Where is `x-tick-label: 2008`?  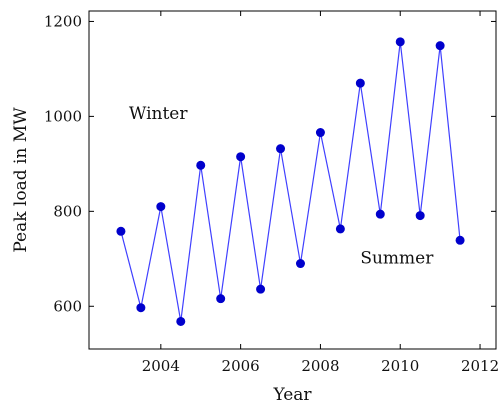 x-tick-label: 2008 is located at coordinates (320, 366).